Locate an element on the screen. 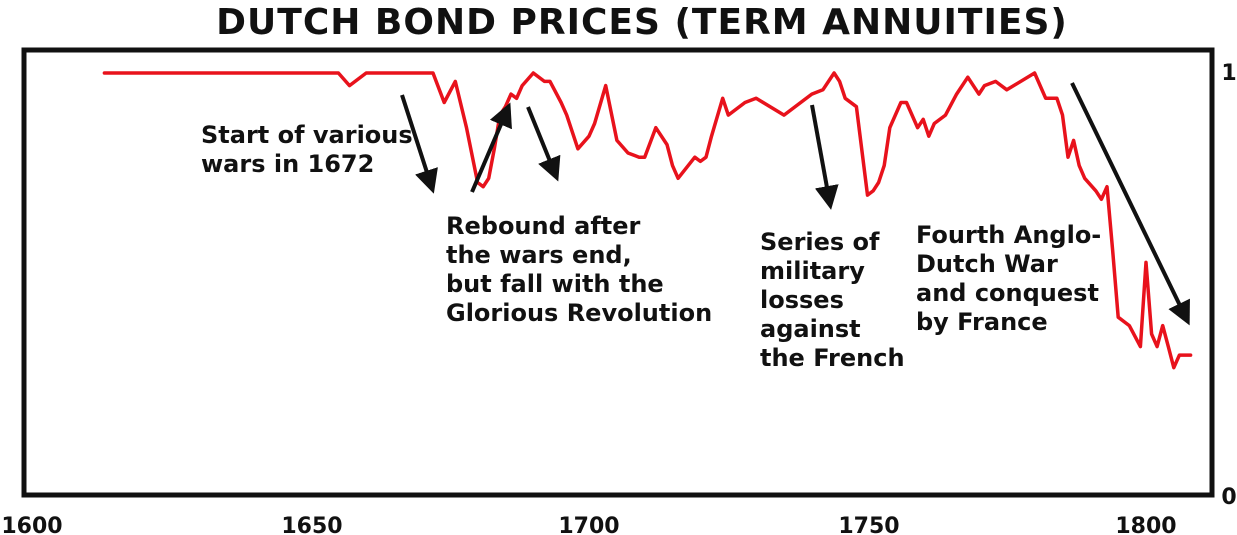 Image resolution: width=1237 pixels, height=535 pixels. annotation-line: Dutch War is located at coordinates (987, 264).